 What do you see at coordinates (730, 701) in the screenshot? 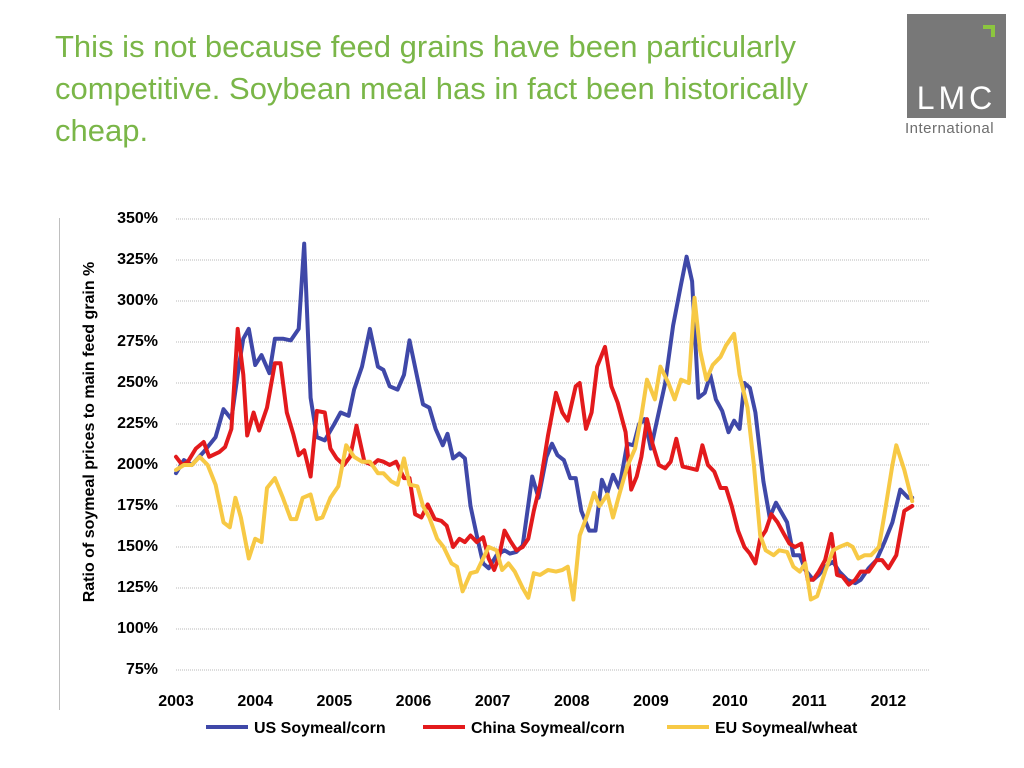
I see `x-tick-label: 2010` at bounding box center [730, 701].